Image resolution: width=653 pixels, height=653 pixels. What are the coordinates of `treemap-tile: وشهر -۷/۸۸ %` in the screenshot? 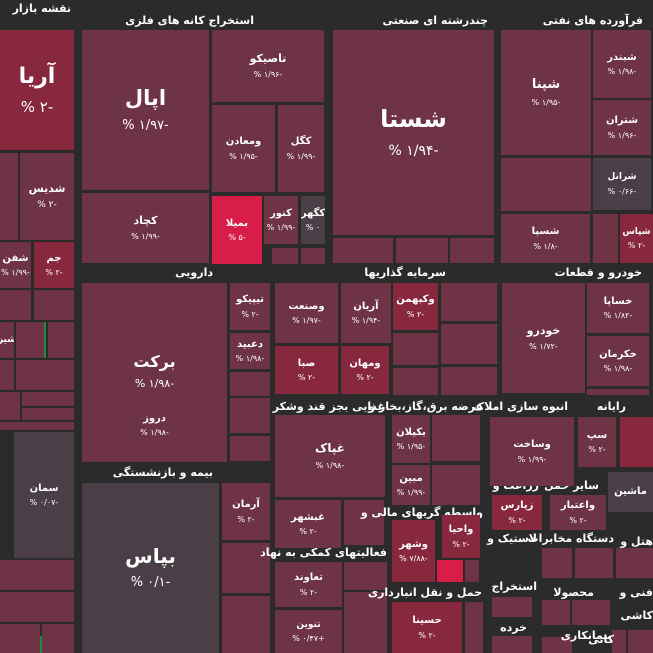 It's located at (413, 551).